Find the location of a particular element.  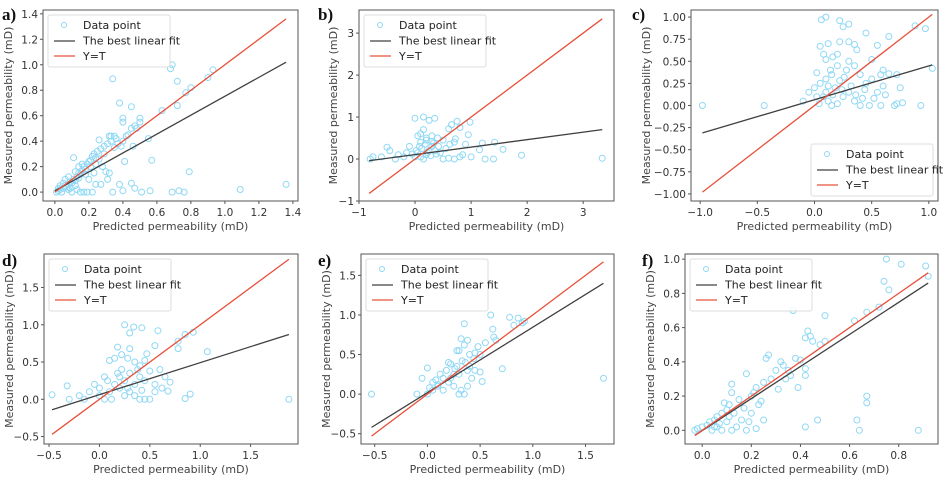

y-tick-label: 0.5 is located at coordinates (347, 356).